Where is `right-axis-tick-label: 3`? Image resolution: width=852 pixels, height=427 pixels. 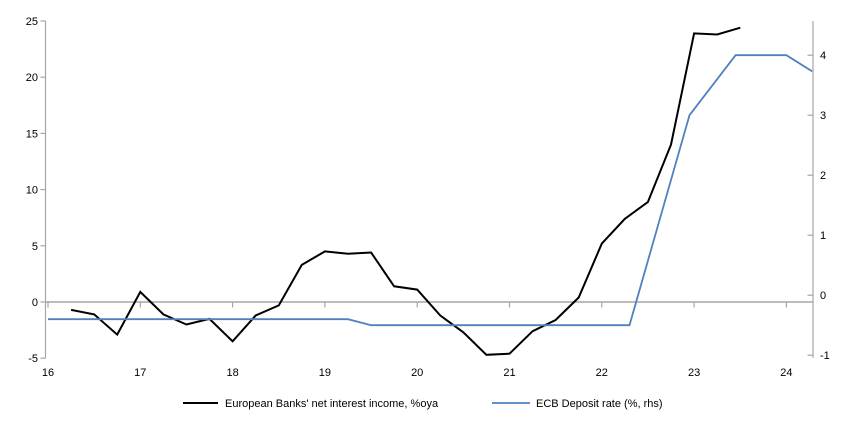 right-axis-tick-label: 3 is located at coordinates (823, 116).